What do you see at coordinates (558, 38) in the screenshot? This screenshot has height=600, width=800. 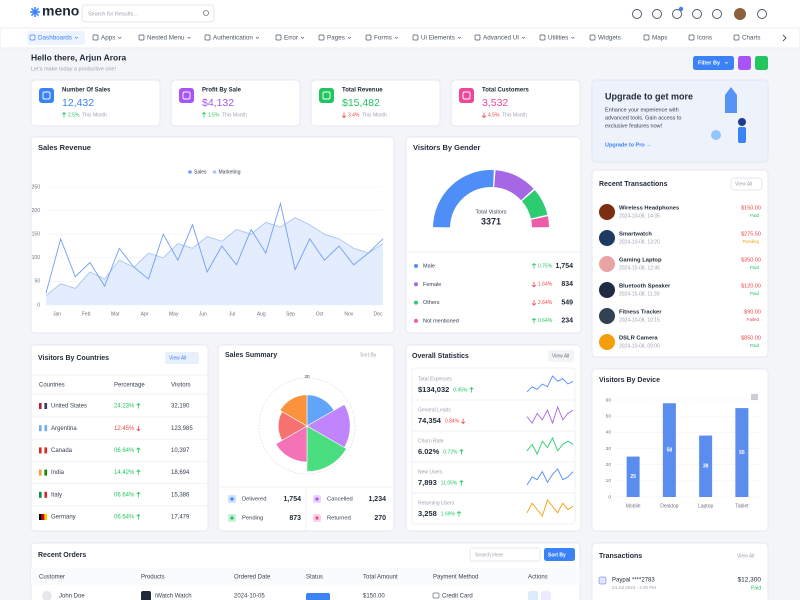 I see `nav-item: Utilities` at bounding box center [558, 38].